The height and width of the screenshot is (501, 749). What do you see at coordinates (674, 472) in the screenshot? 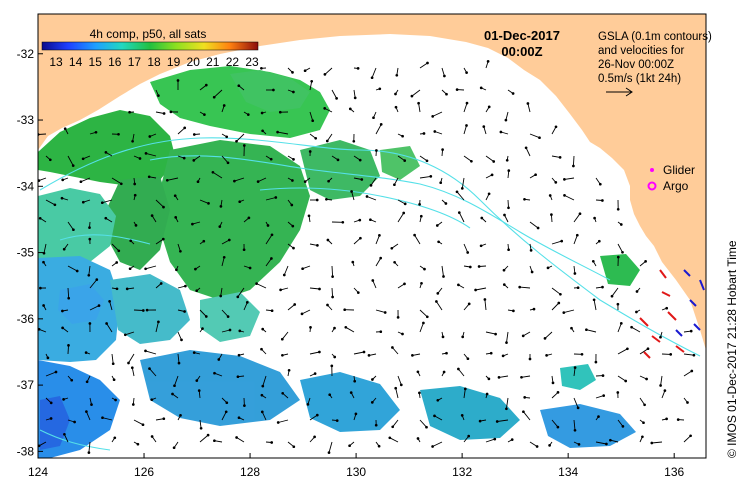
I see `x-tick-label: 136` at bounding box center [674, 472].